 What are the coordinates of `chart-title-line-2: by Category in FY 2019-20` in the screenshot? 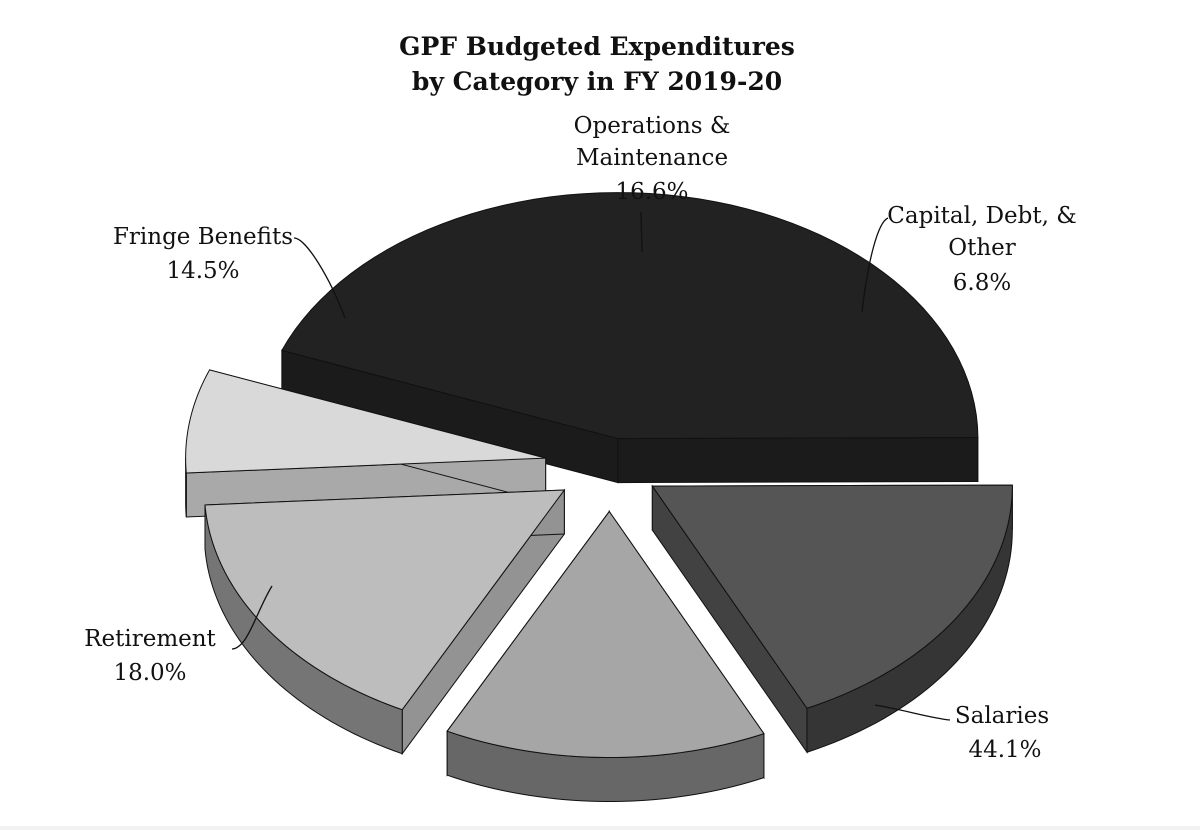 It's located at (597, 81).